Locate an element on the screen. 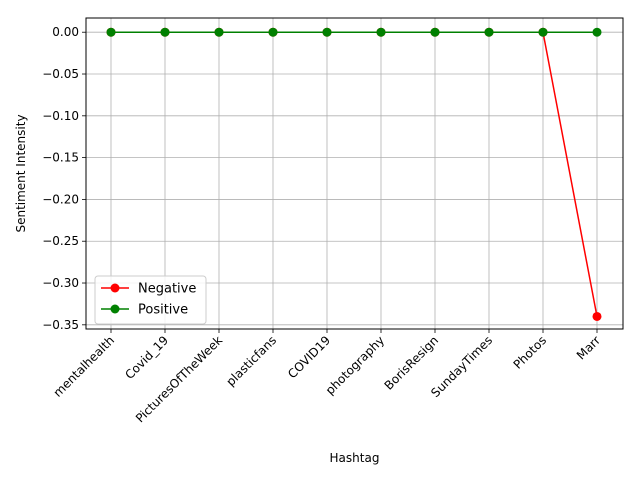  y-axis-ticks: 0.00 −0.05 −0.10 −0.15 −0.20 −0.25 −0.30 −0.35 is located at coordinates (64, 178).